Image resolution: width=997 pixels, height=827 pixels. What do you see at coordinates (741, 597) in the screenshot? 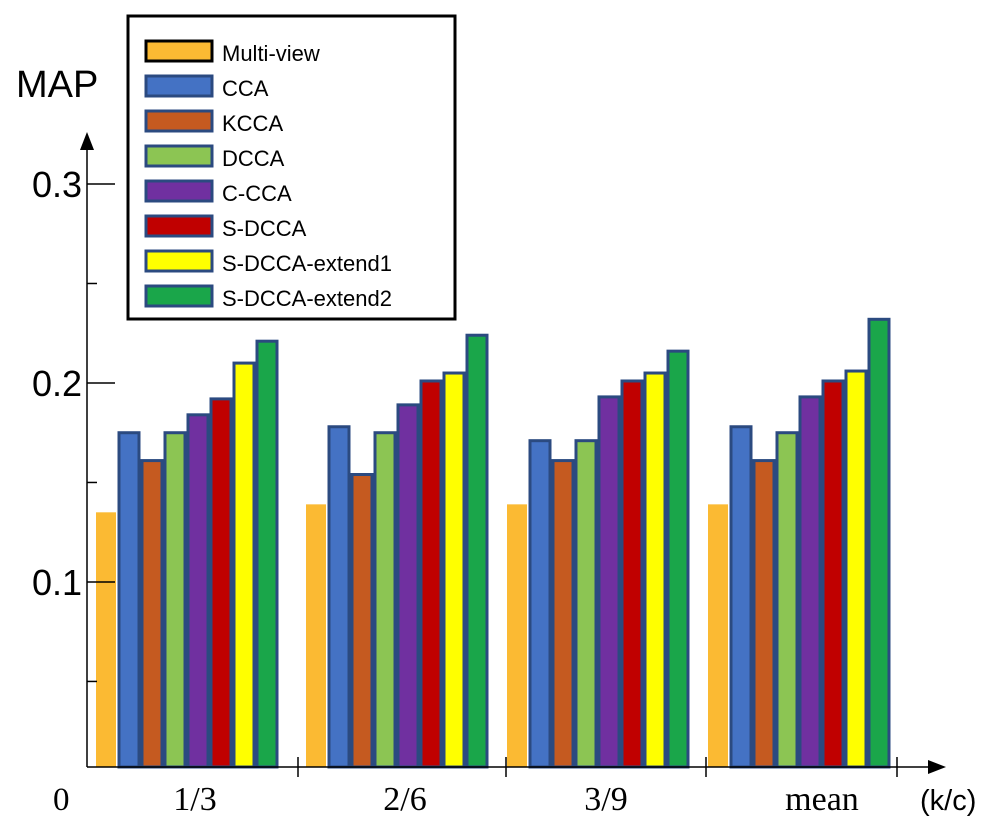
I see `bar-cca-mean` at bounding box center [741, 597].